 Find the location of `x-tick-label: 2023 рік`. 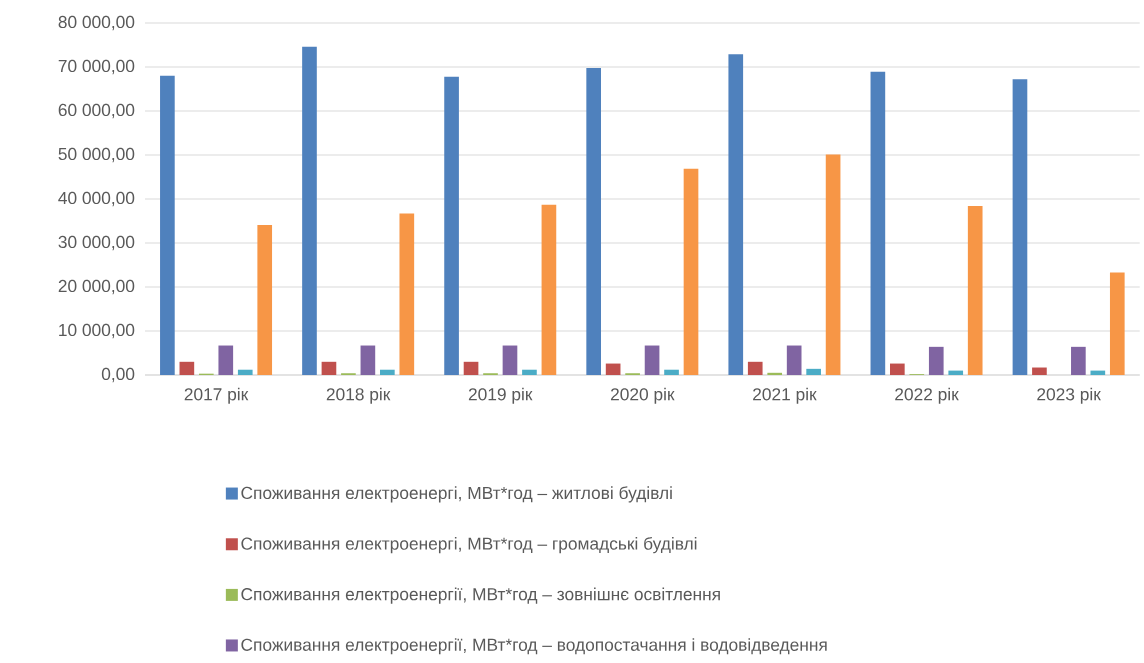

x-tick-label: 2023 рік is located at coordinates (1069, 395).